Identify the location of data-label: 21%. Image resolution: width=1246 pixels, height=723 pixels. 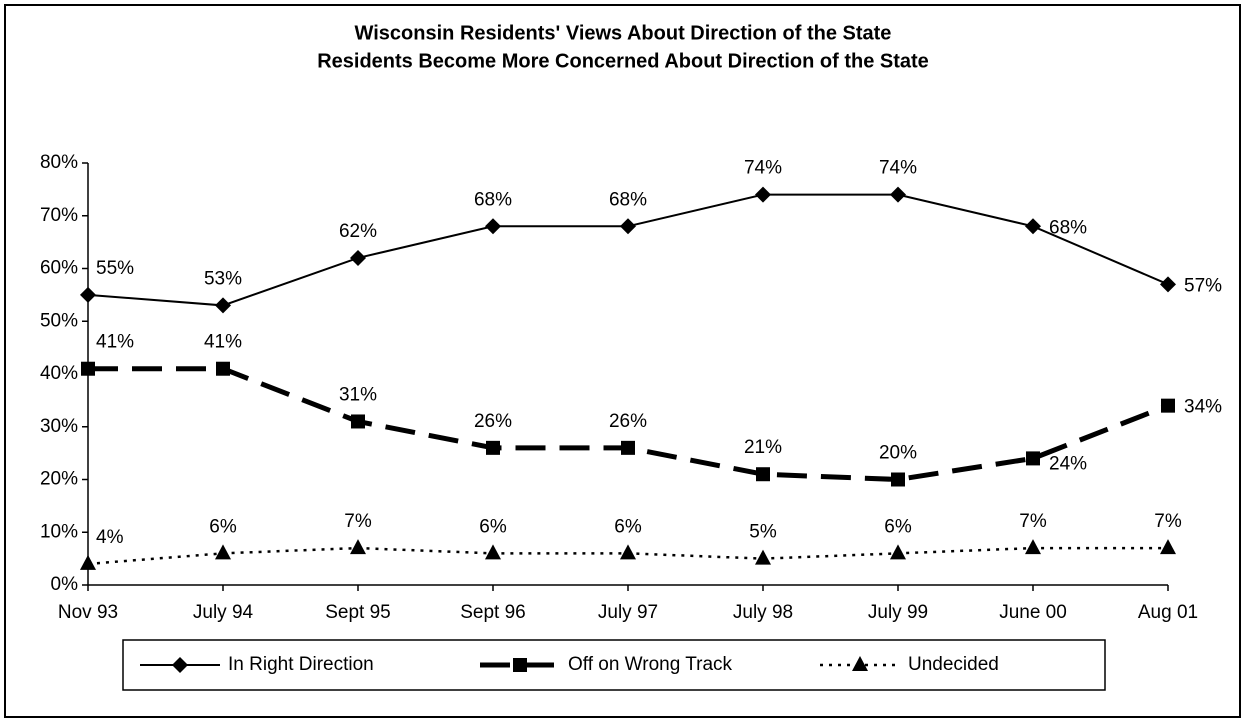
(763, 447).